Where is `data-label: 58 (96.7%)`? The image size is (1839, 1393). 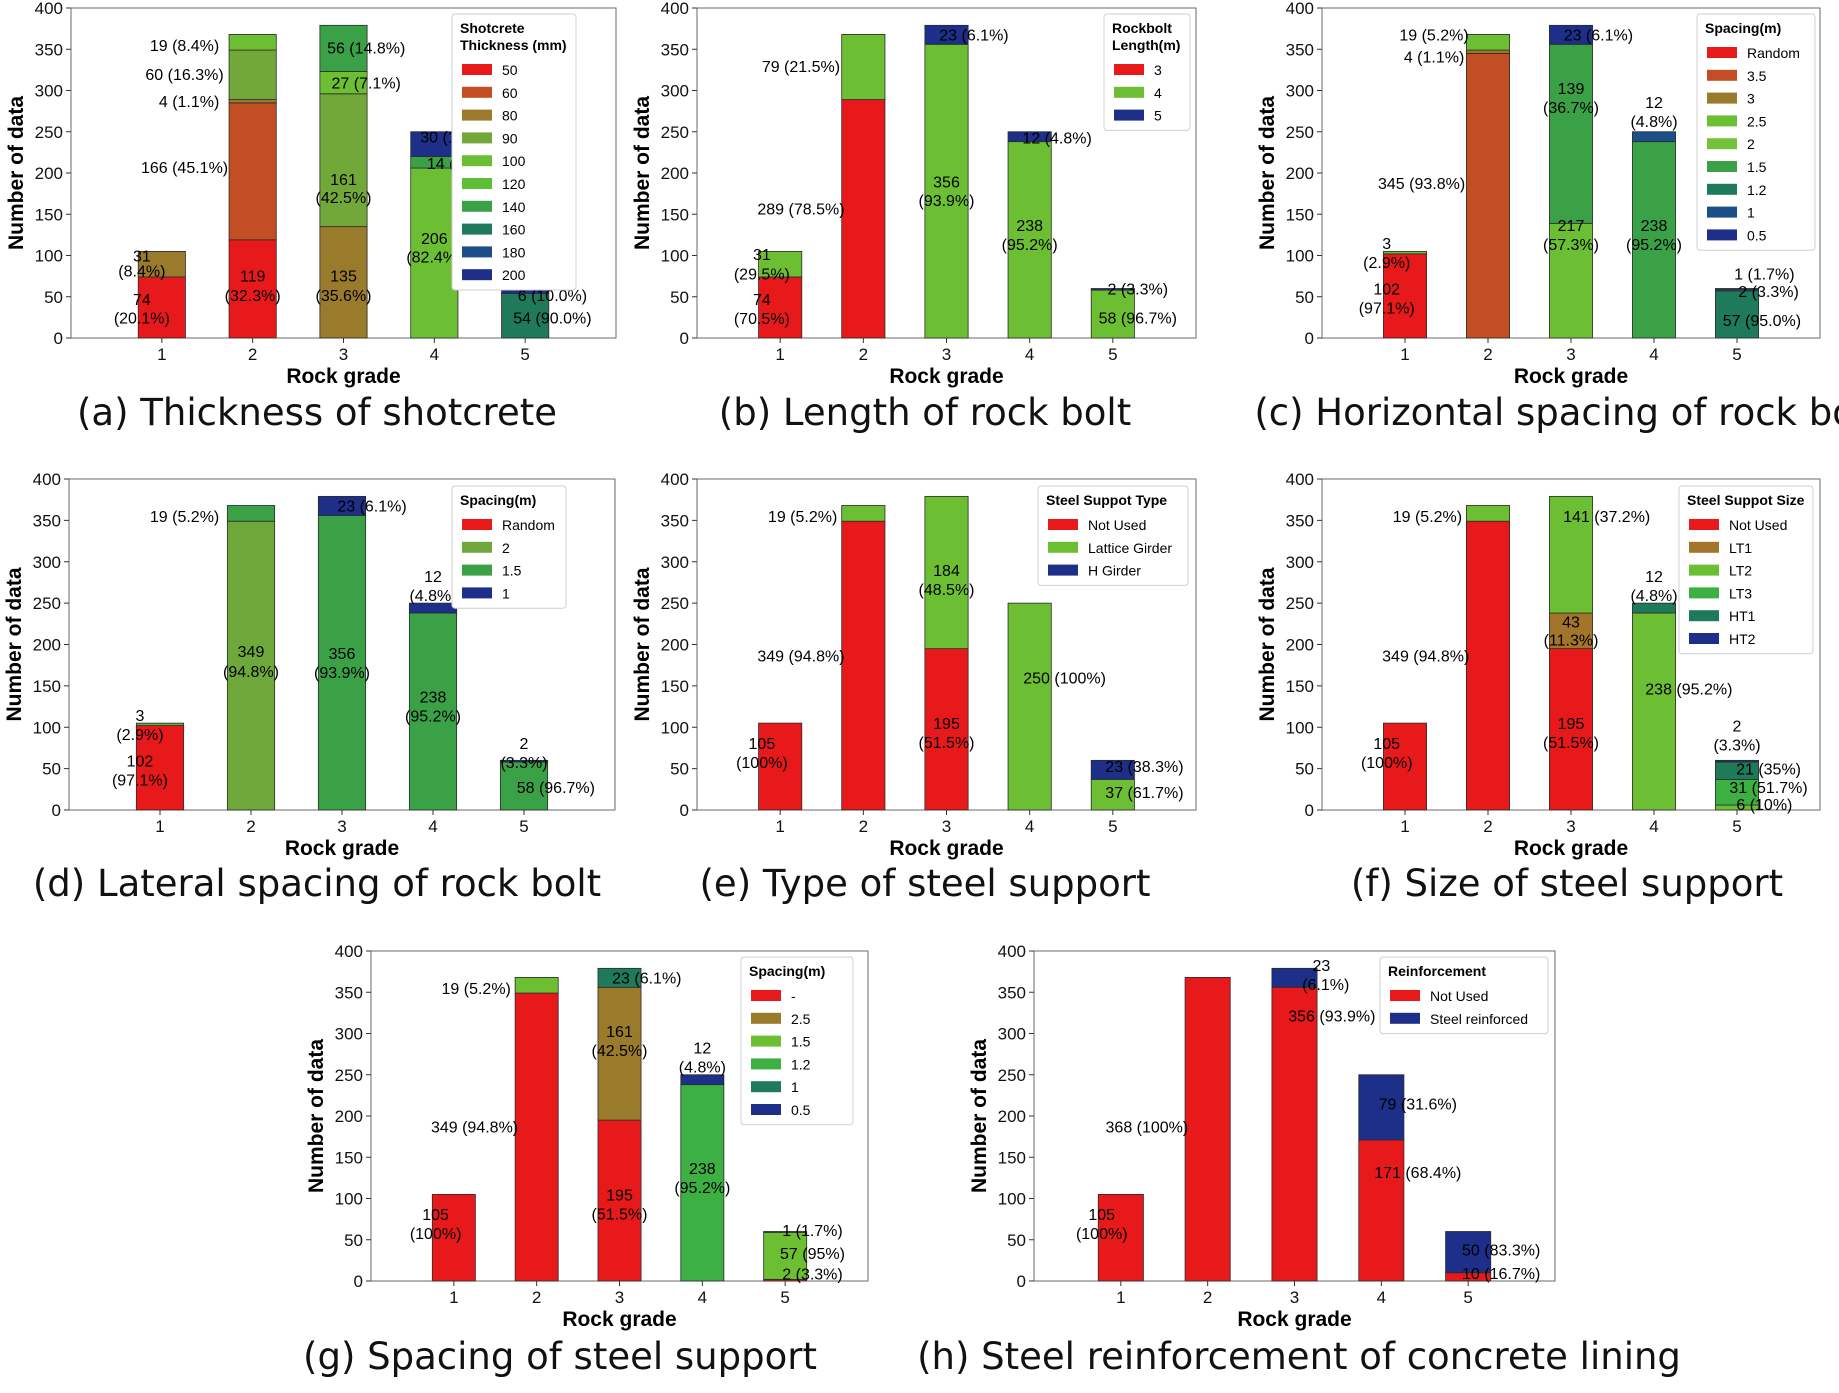
data-label: 58 (96.7%) is located at coordinates (1138, 318).